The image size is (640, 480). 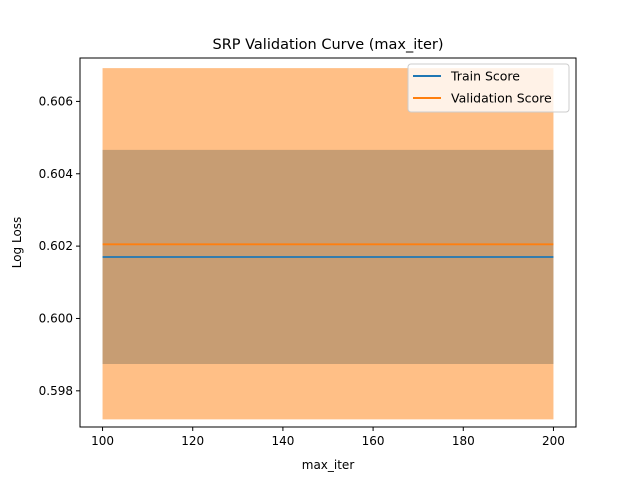 What do you see at coordinates (328, 465) in the screenshot?
I see `x-axis-label: max_iter` at bounding box center [328, 465].